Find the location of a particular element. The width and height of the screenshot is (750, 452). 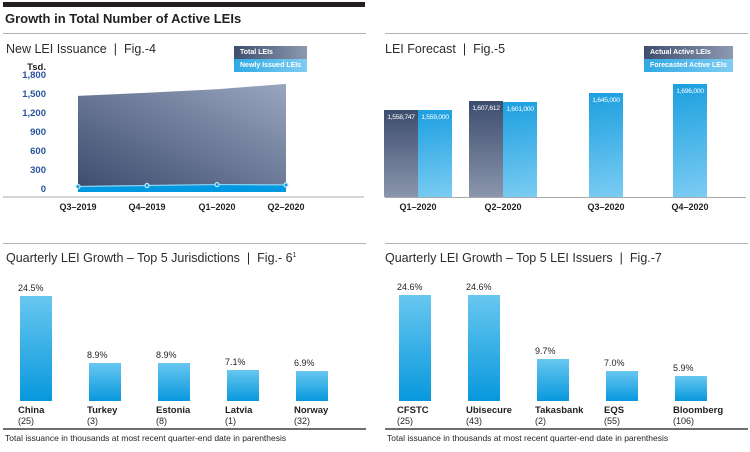

fig5-x-tick-label: Q2–2020 is located at coordinates (503, 207).